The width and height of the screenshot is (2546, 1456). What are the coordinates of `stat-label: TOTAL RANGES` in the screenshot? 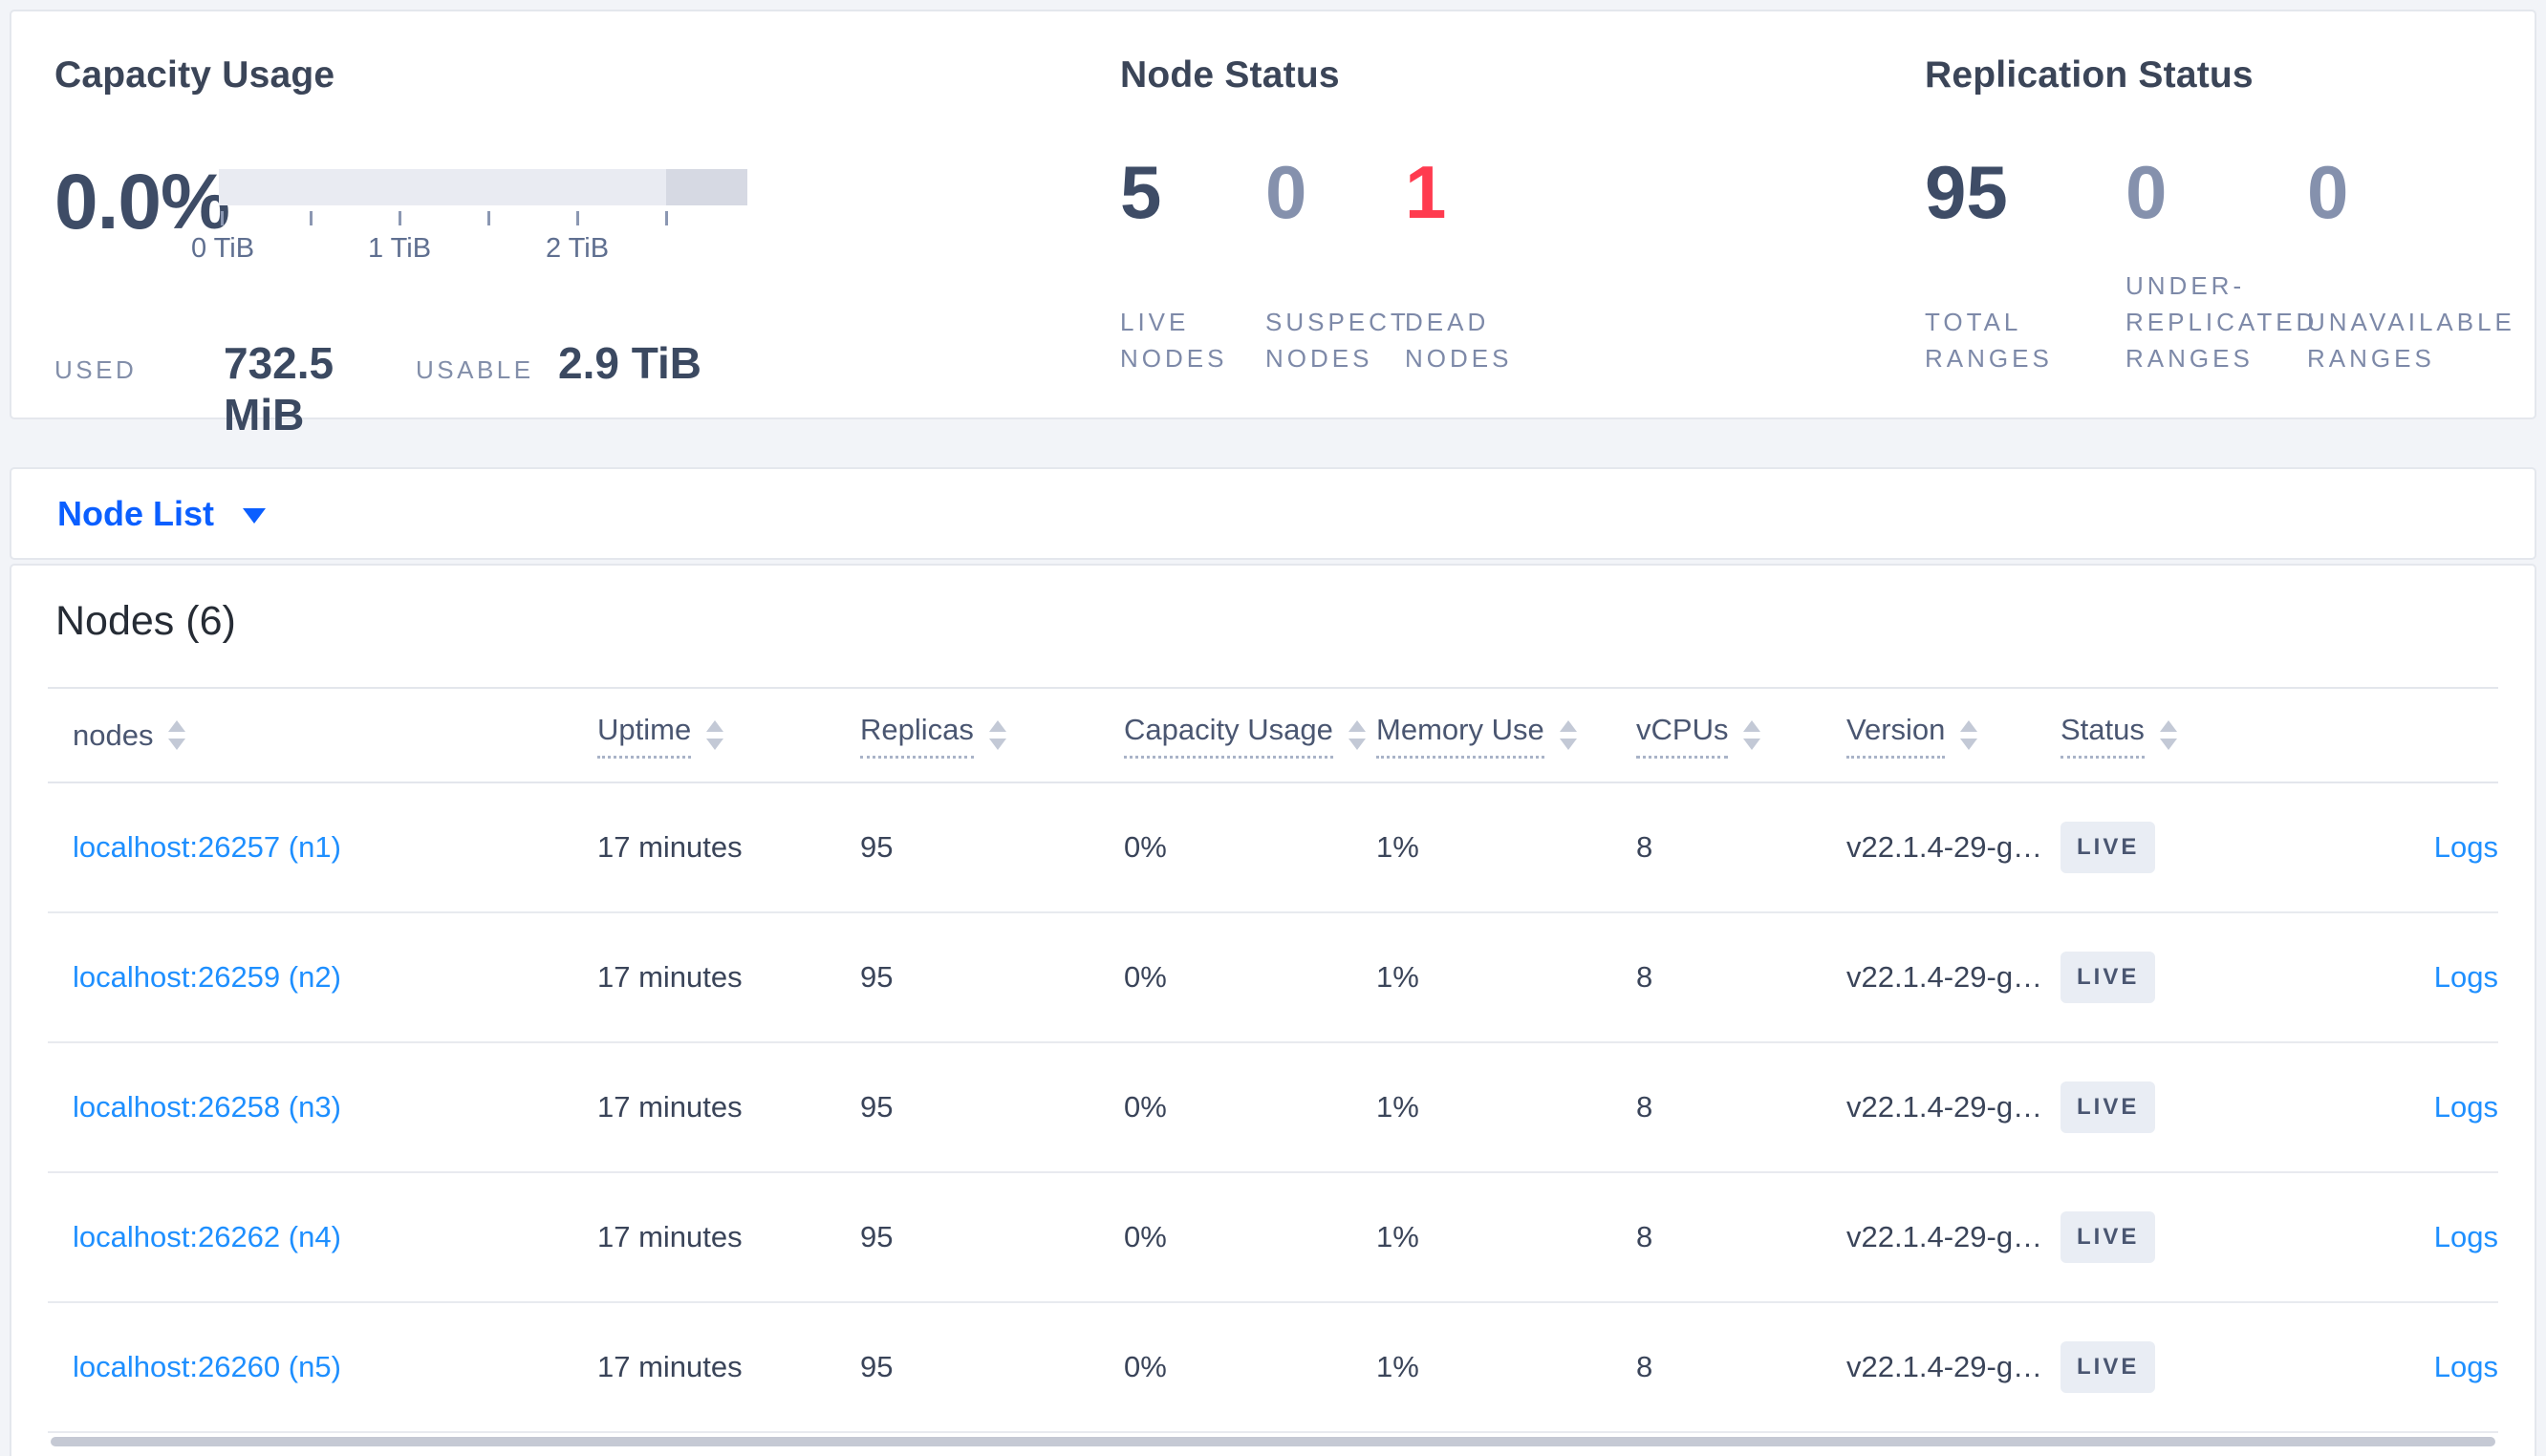 It's located at (1989, 340).